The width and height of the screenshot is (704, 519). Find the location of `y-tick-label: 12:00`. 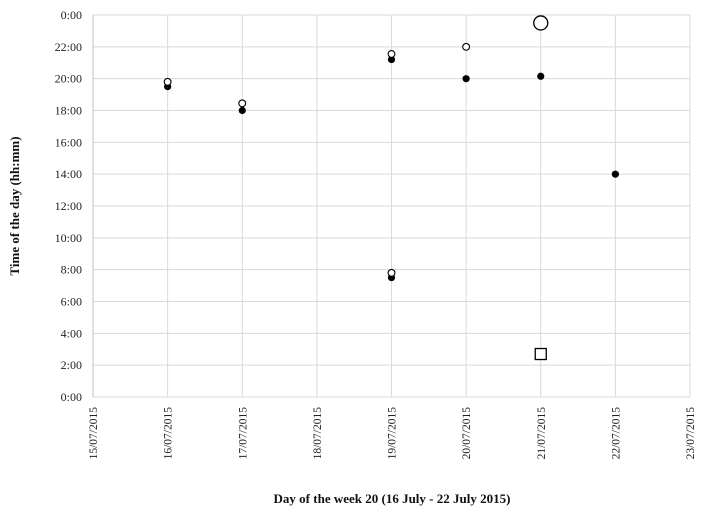

y-tick-label: 12:00 is located at coordinates (68, 206).